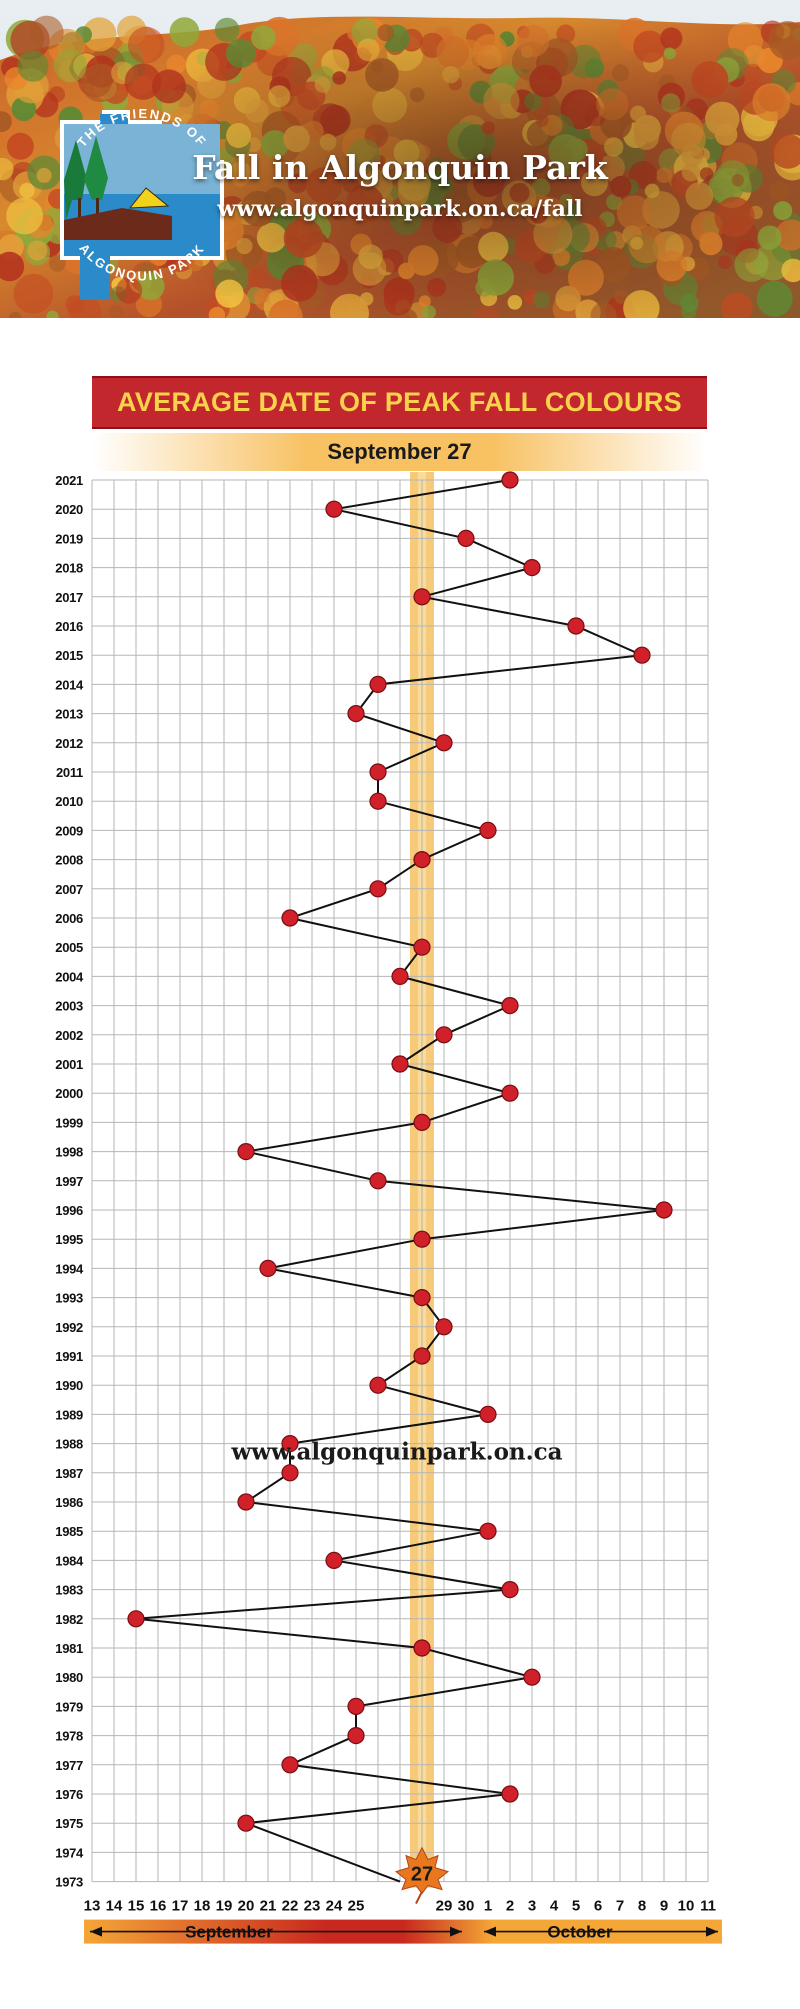 This screenshot has width=800, height=2009. I want to click on y-tick-label: 2021, so click(69, 480).